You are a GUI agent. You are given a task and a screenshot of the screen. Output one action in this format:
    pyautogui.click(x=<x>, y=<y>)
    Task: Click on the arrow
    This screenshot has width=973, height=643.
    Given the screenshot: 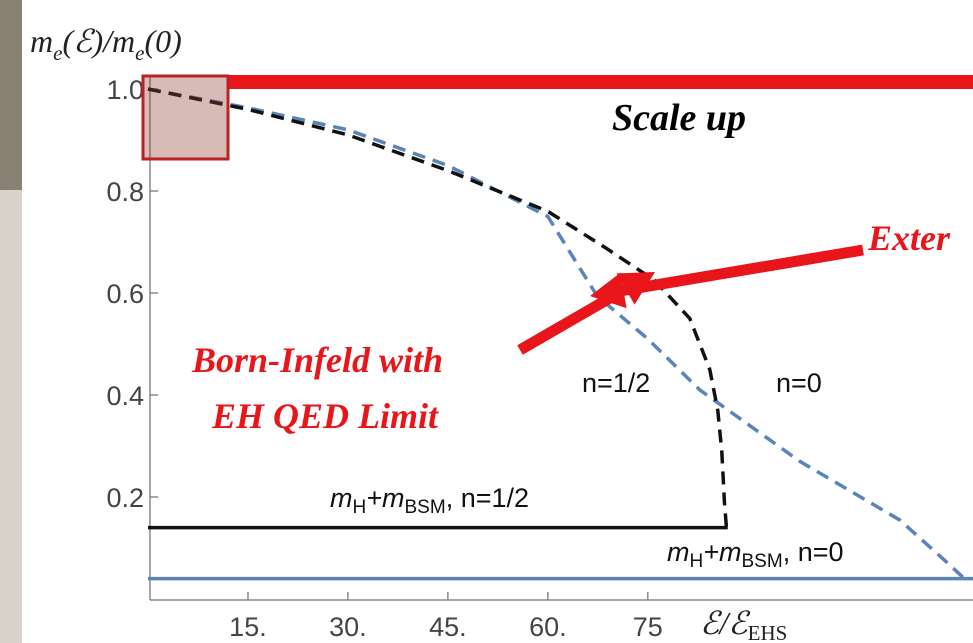 What is the action you would take?
    pyautogui.click(x=743, y=270)
    